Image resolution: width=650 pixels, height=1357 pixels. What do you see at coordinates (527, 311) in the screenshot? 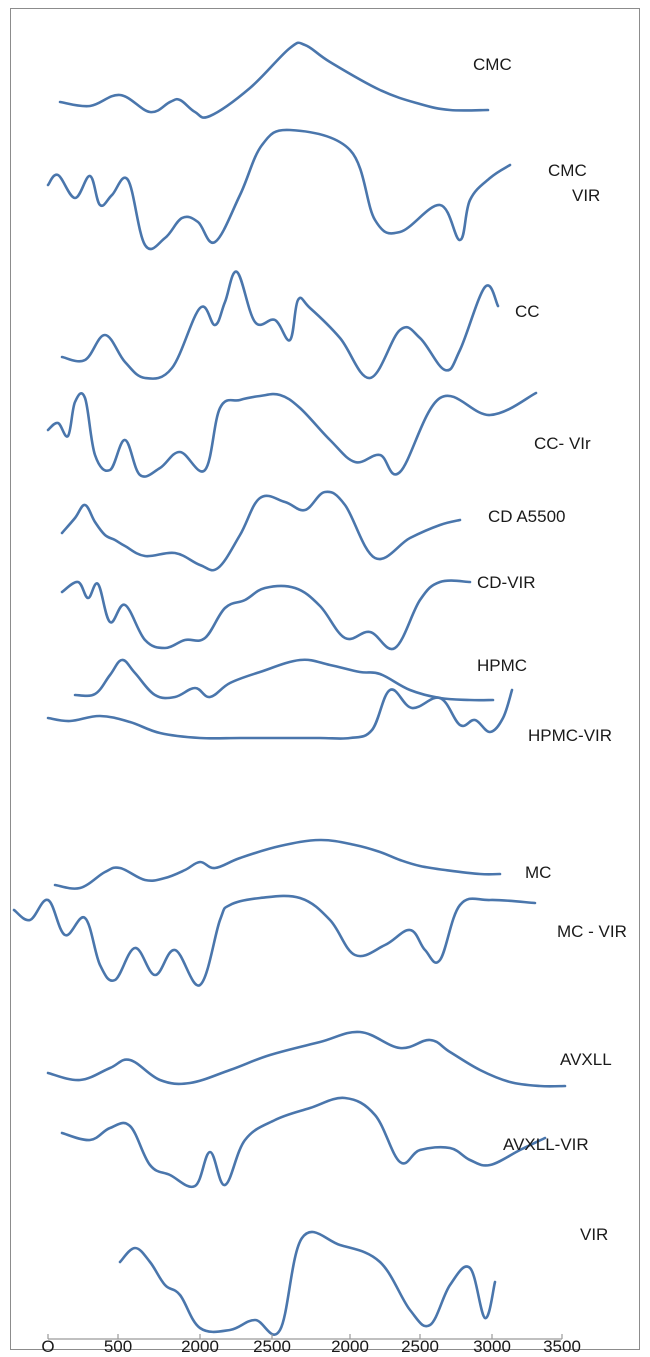
I see `series-label-3: CC` at bounding box center [527, 311].